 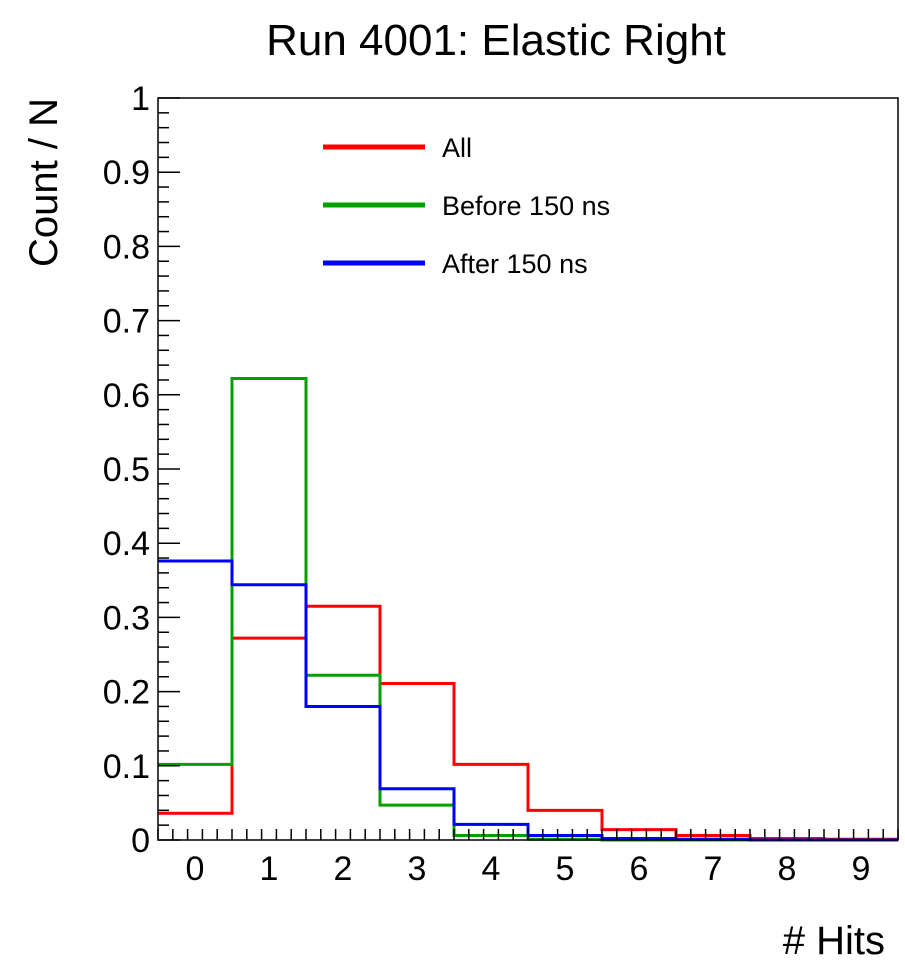 I want to click on y-tick-label: 0.8, so click(x=126, y=247).